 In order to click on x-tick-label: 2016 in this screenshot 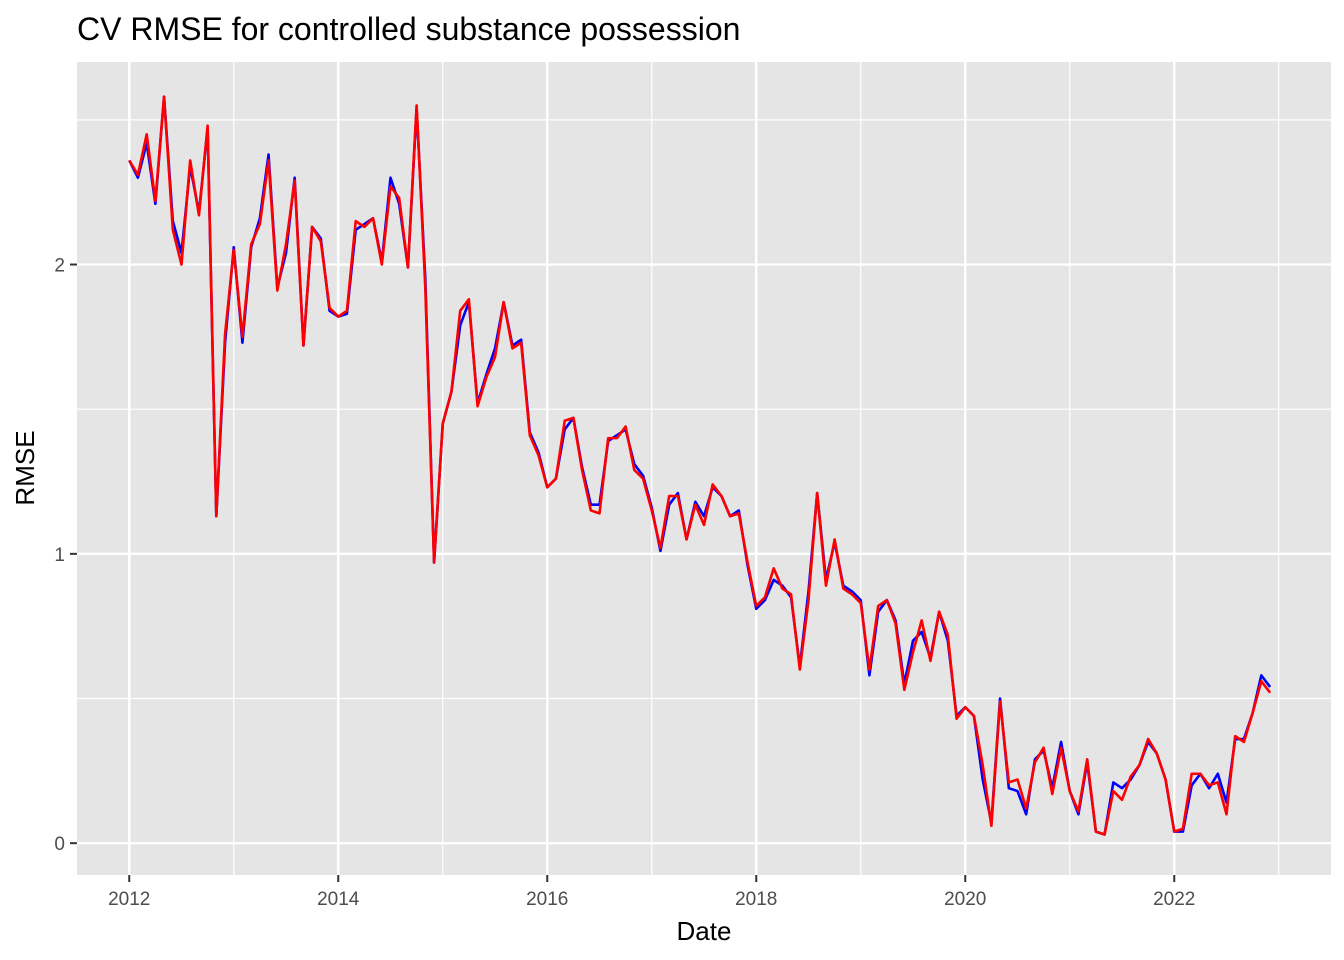, I will do `click(547, 899)`.